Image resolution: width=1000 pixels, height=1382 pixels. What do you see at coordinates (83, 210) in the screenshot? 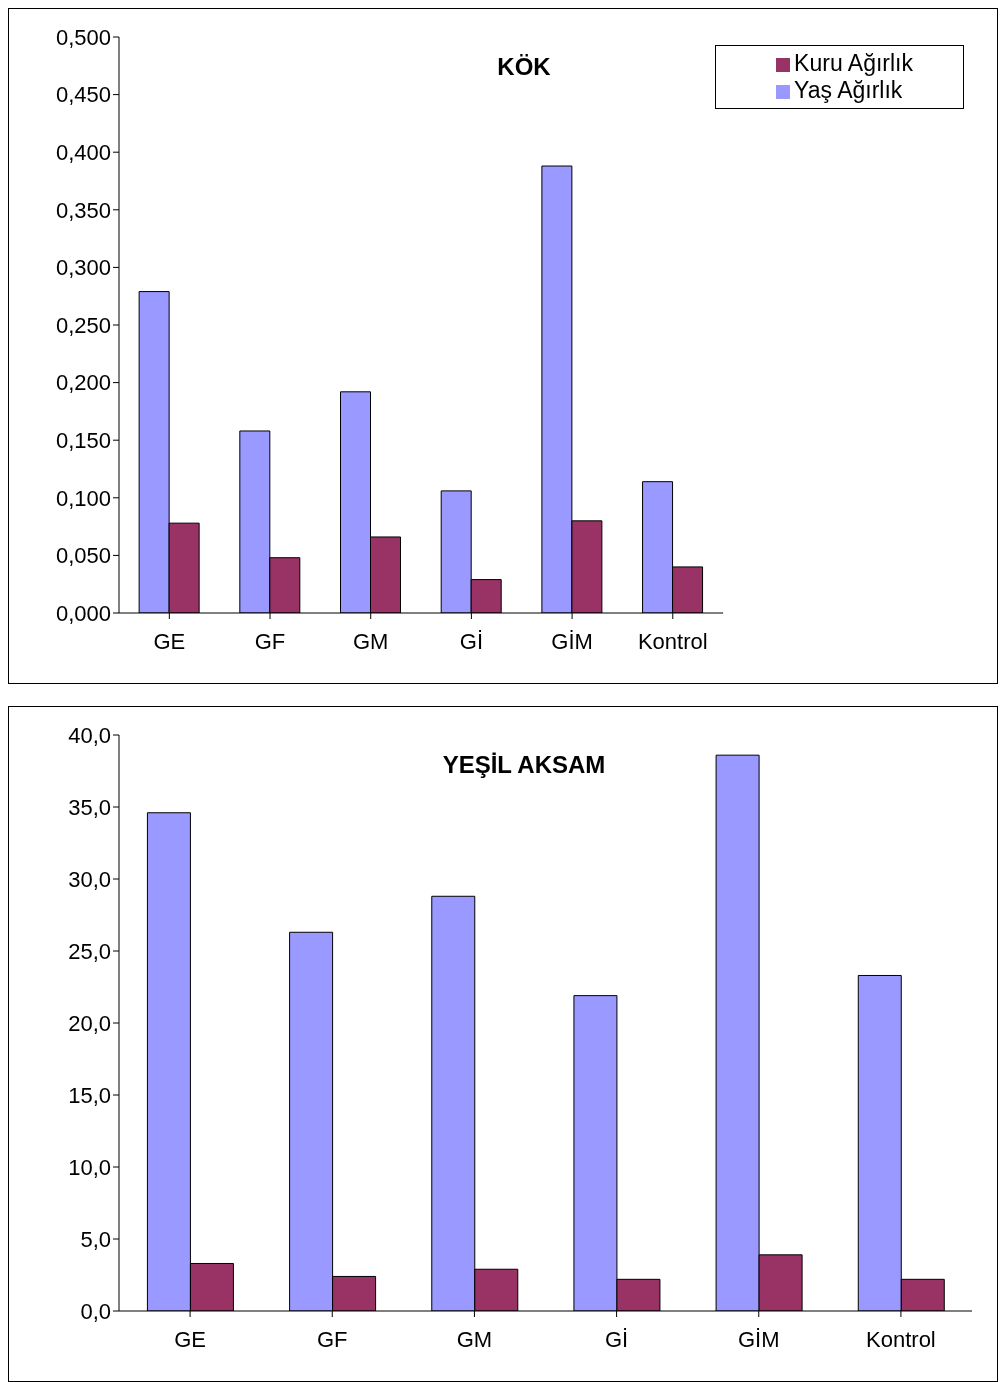
I see `y-tick-label: 0,350` at bounding box center [83, 210].